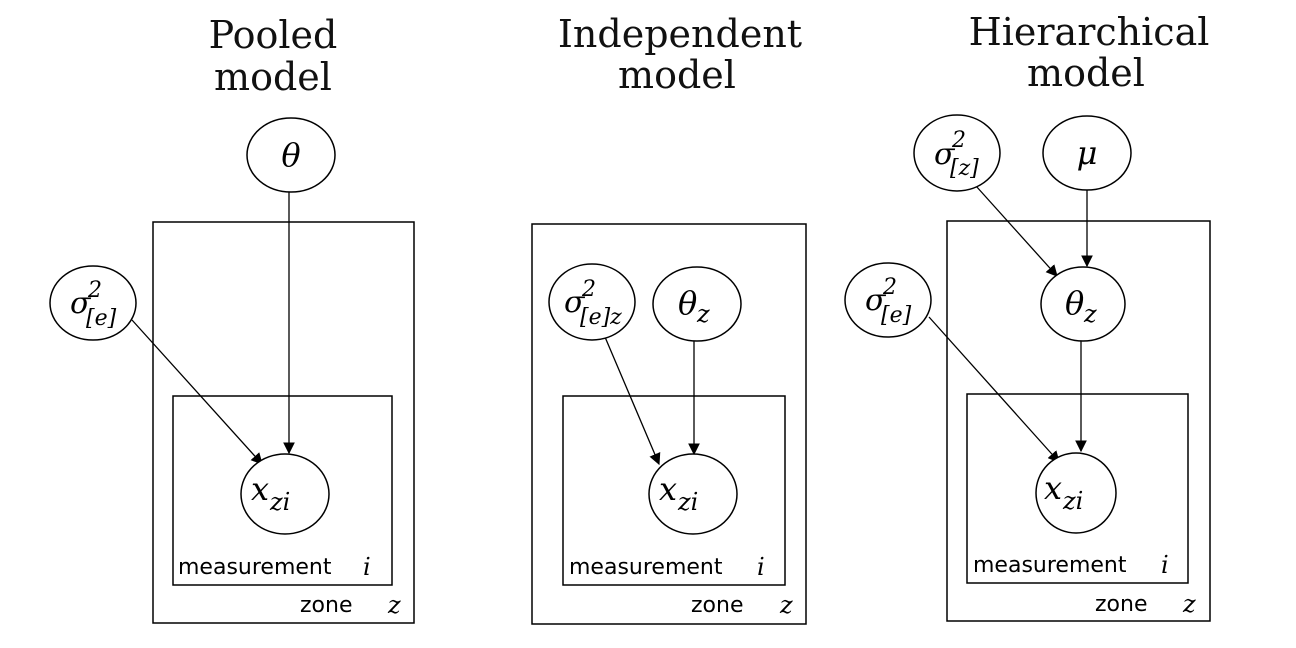  Describe the element at coordinates (1050, 565) in the screenshot. I see `hierarchical-measurement-label: measurement` at that location.